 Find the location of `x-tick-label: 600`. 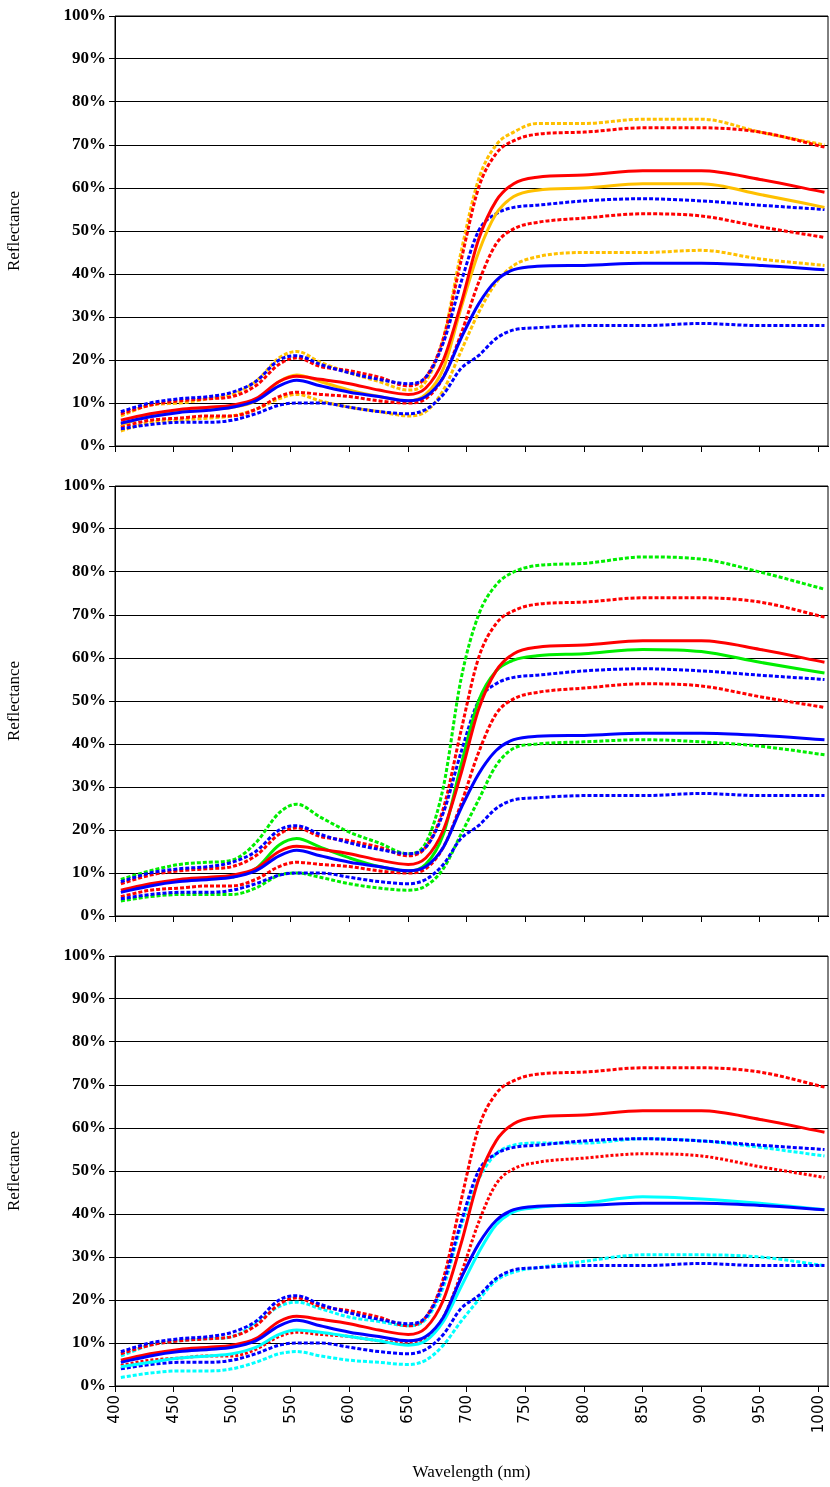

x-tick-label: 600 is located at coordinates (348, 1409).